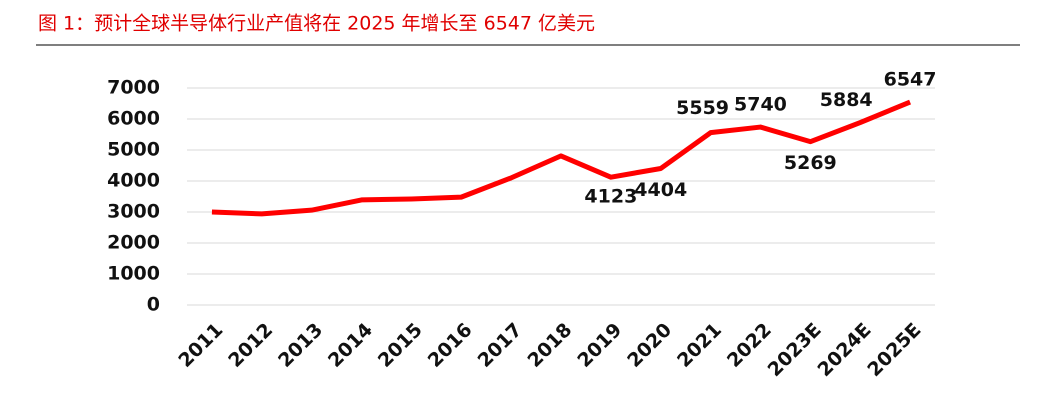 The height and width of the screenshot is (416, 1043). I want to click on x-tick-label: 2016, so click(450, 345).